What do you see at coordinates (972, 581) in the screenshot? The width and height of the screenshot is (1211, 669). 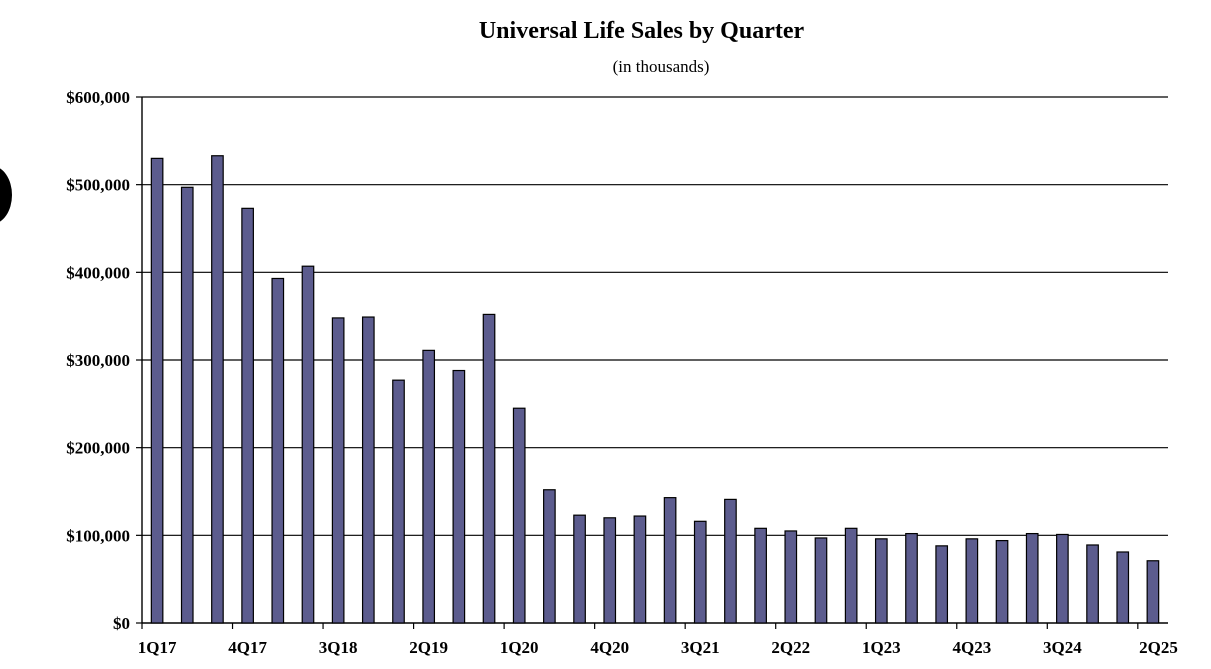 I see `bar-4Q23` at bounding box center [972, 581].